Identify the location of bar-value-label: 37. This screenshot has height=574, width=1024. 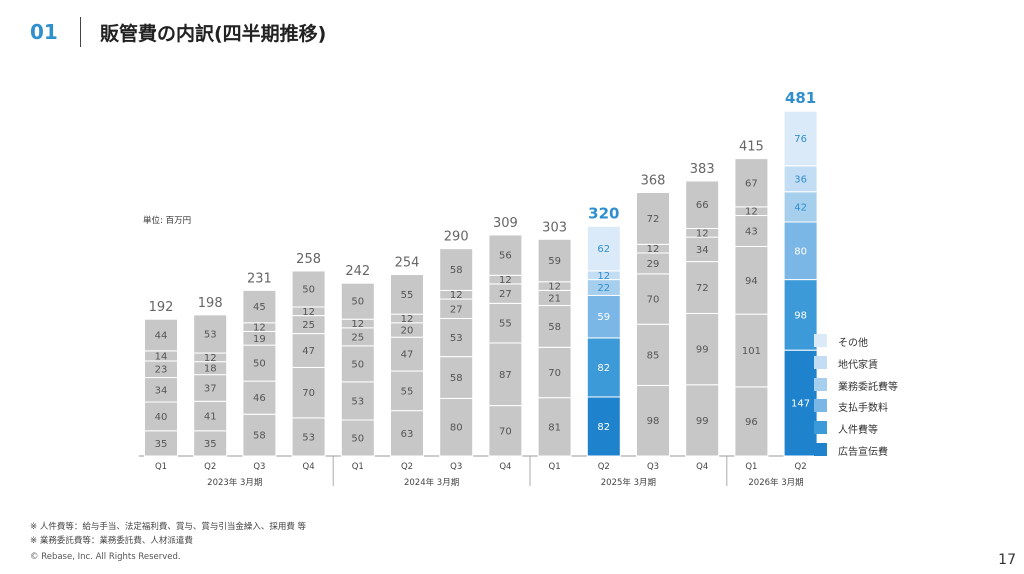
(210, 388).